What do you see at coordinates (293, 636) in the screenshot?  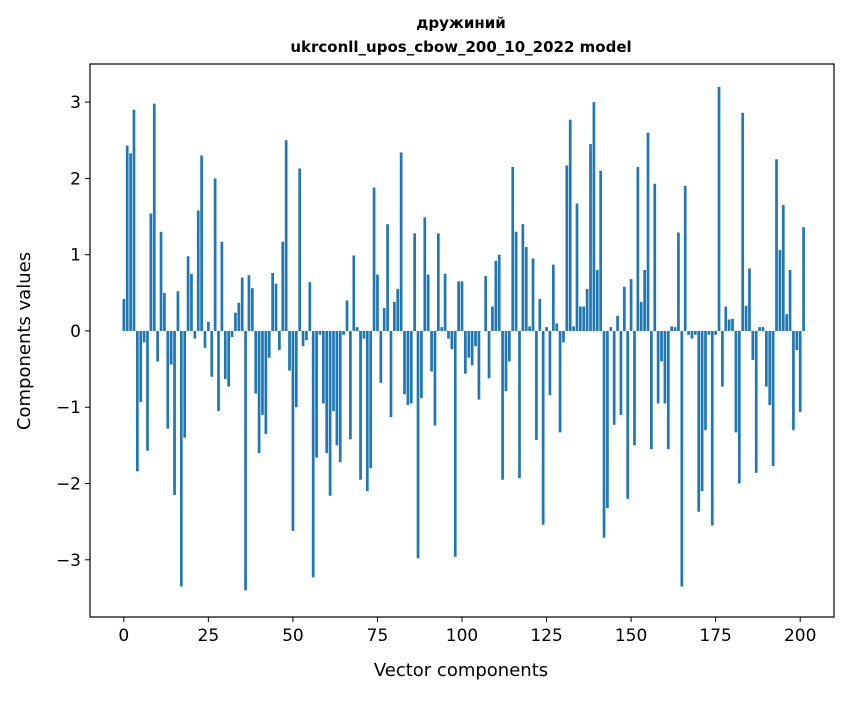 I see `x-tick-label: 50` at bounding box center [293, 636].